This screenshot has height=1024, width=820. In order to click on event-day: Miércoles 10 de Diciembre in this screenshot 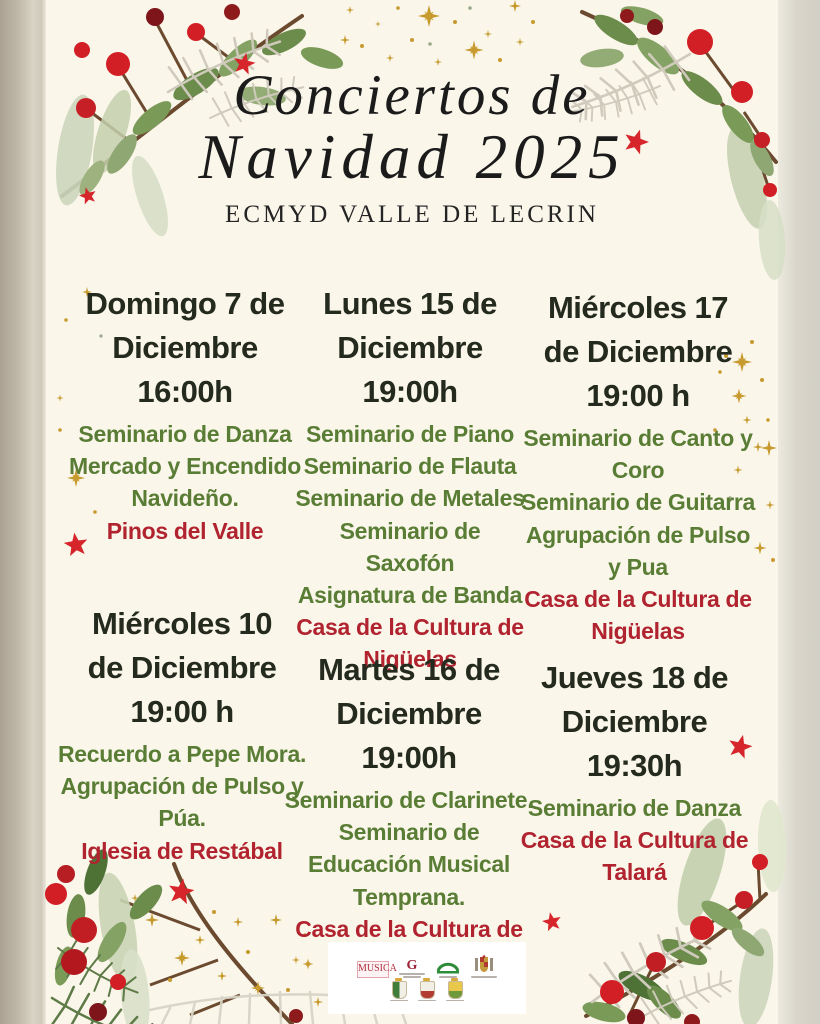, I will do `click(182, 646)`.